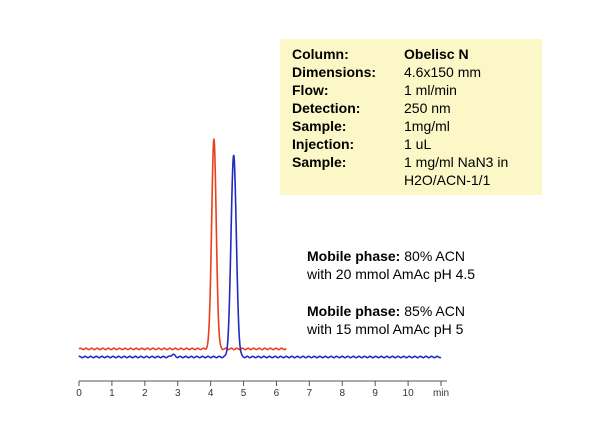 This screenshot has width=600, height=439. Describe the element at coordinates (326, 108) in the screenshot. I see `info-key: Detection:` at that location.